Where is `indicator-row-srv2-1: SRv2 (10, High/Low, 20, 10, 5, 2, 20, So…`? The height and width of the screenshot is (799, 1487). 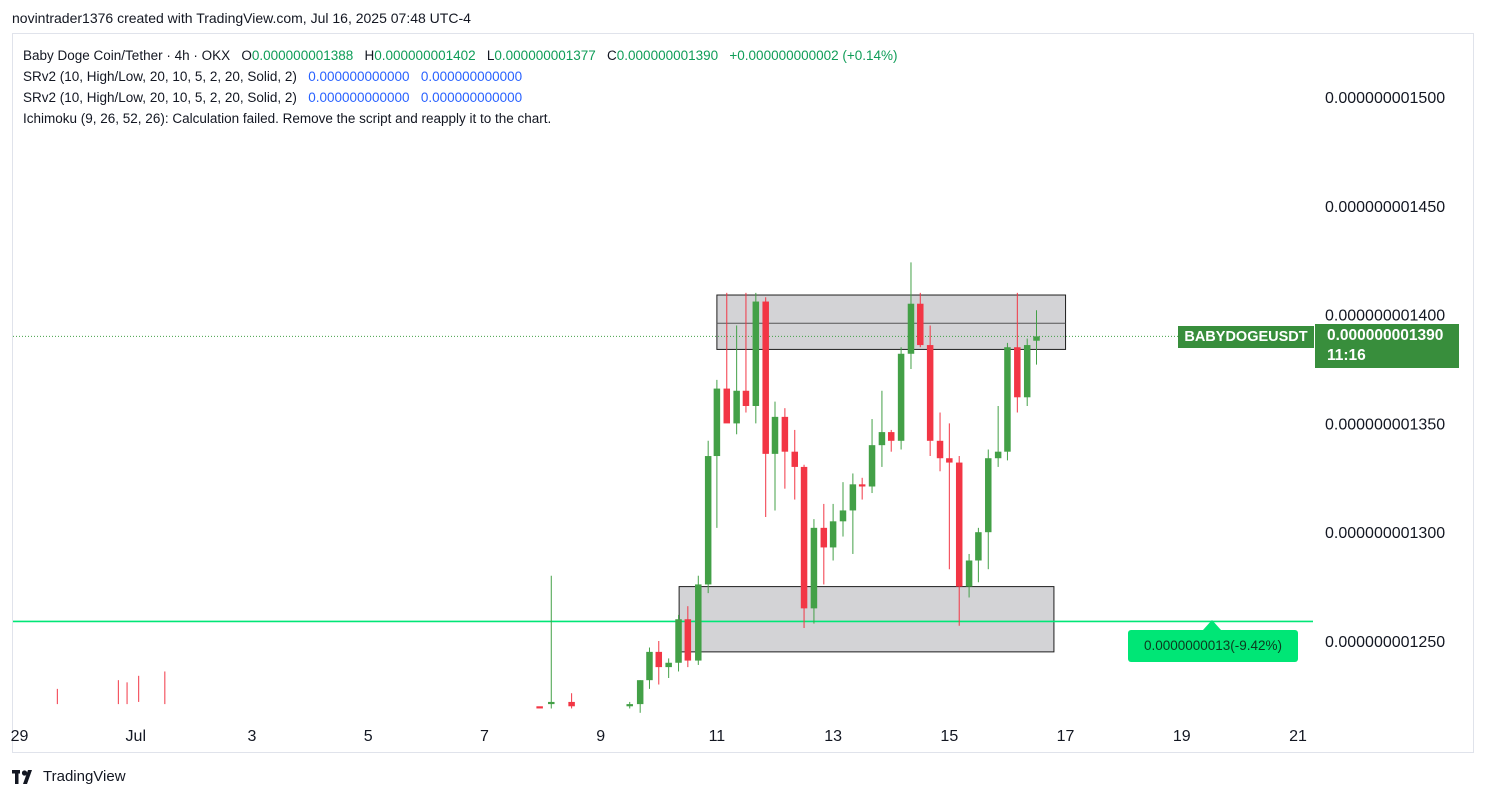
indicator-row-srv2-1: SRv2 (10, High/Low, 20, 10, 5, 2, 20, So… is located at coordinates (460, 76).